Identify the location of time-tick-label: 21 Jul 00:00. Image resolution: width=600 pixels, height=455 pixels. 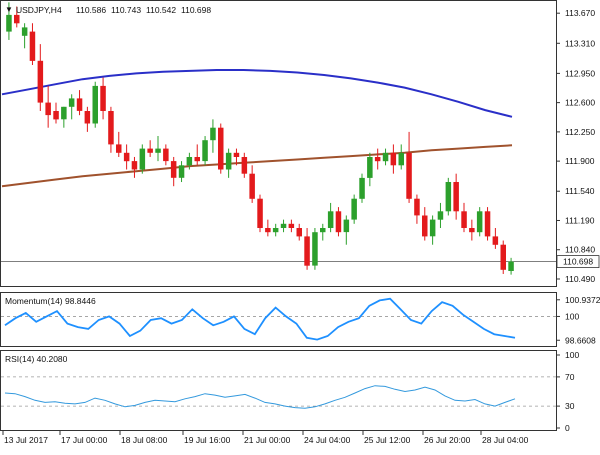
(267, 440).